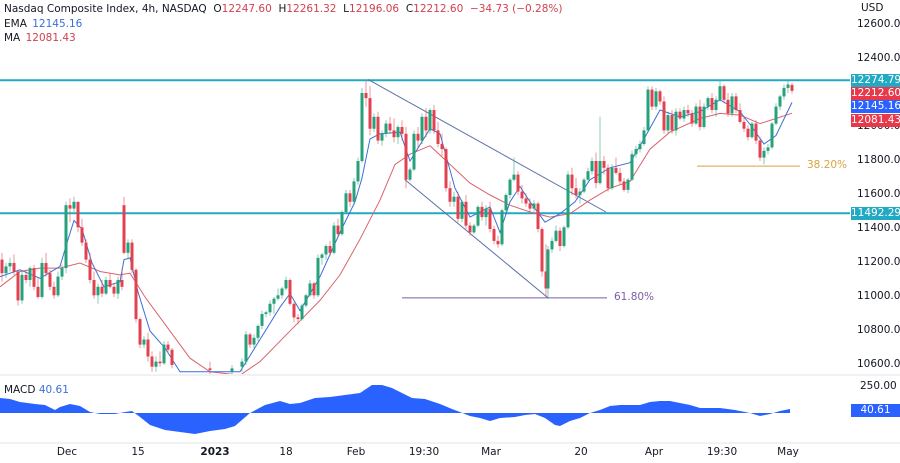 This screenshot has height=463, width=900. Describe the element at coordinates (875, 120) in the screenshot. I see `price-tag: 12081.43` at that location.